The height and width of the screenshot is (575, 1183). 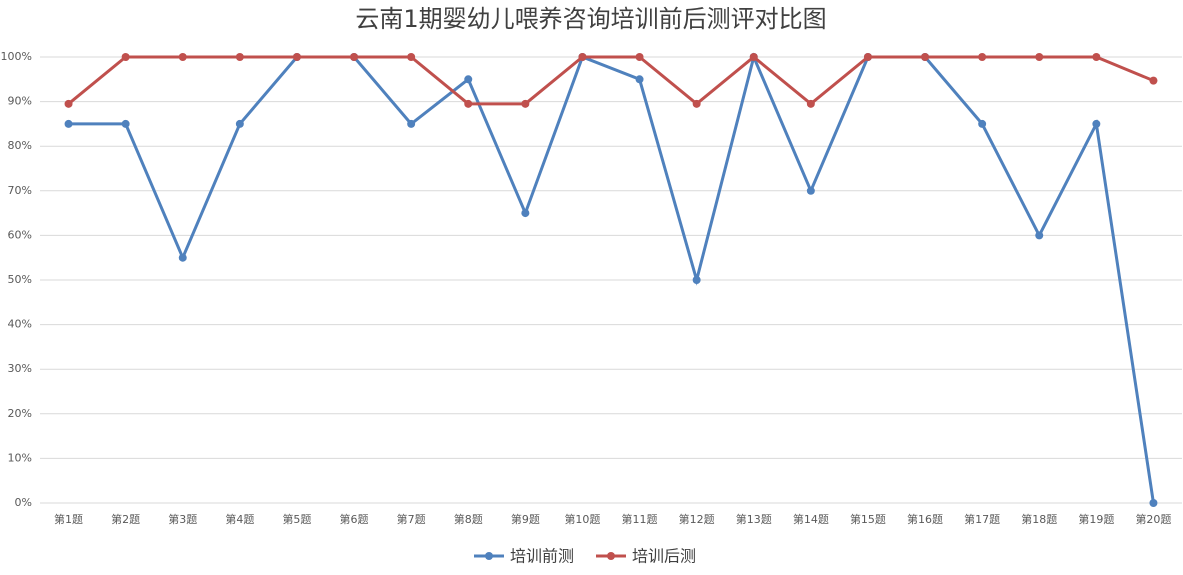 I want to click on chart-title: 云南1期婴幼儿喂养咨询培训前后测评对比图, so click(x=590, y=19).